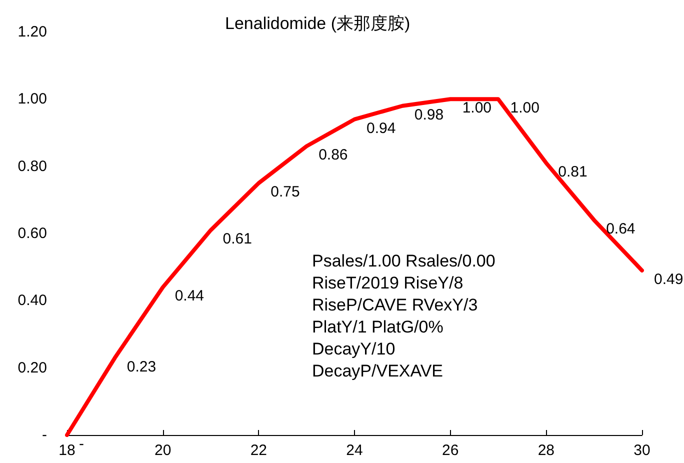  What do you see at coordinates (141, 367) in the screenshot?
I see `data-label: 0.23` at bounding box center [141, 367].